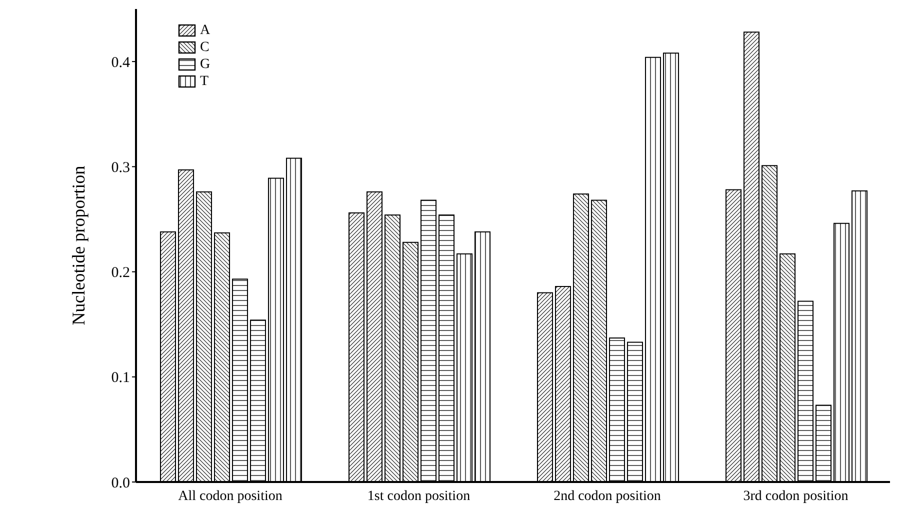  I want to click on x-tick-label: 3rd codon position, so click(795, 496).